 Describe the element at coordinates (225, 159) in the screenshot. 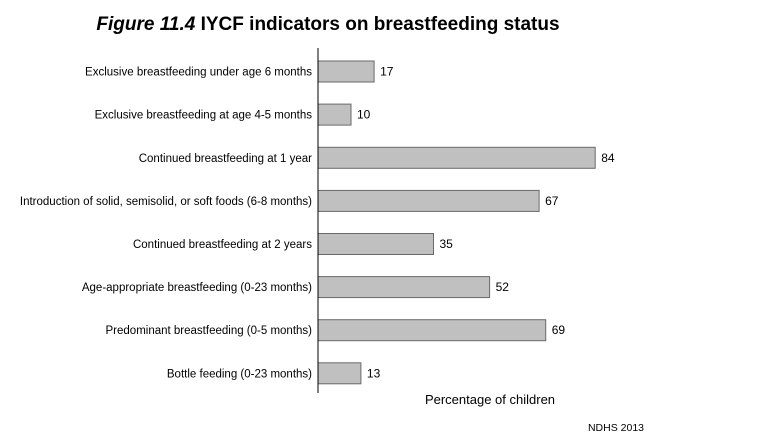

I see `category-label: Continued breastfeeding at 1 year` at that location.